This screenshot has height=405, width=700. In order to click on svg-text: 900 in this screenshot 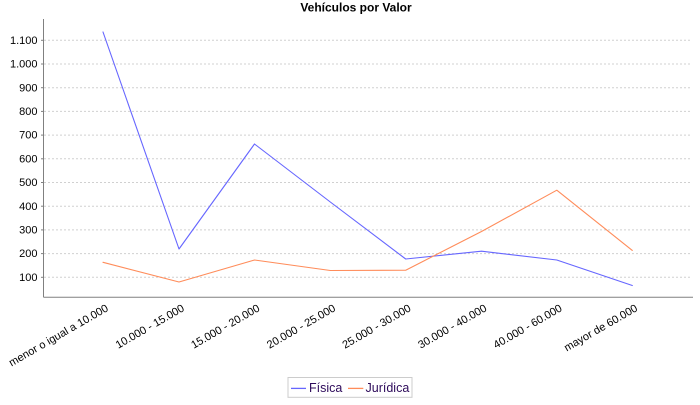, I will do `click(28, 88)`.